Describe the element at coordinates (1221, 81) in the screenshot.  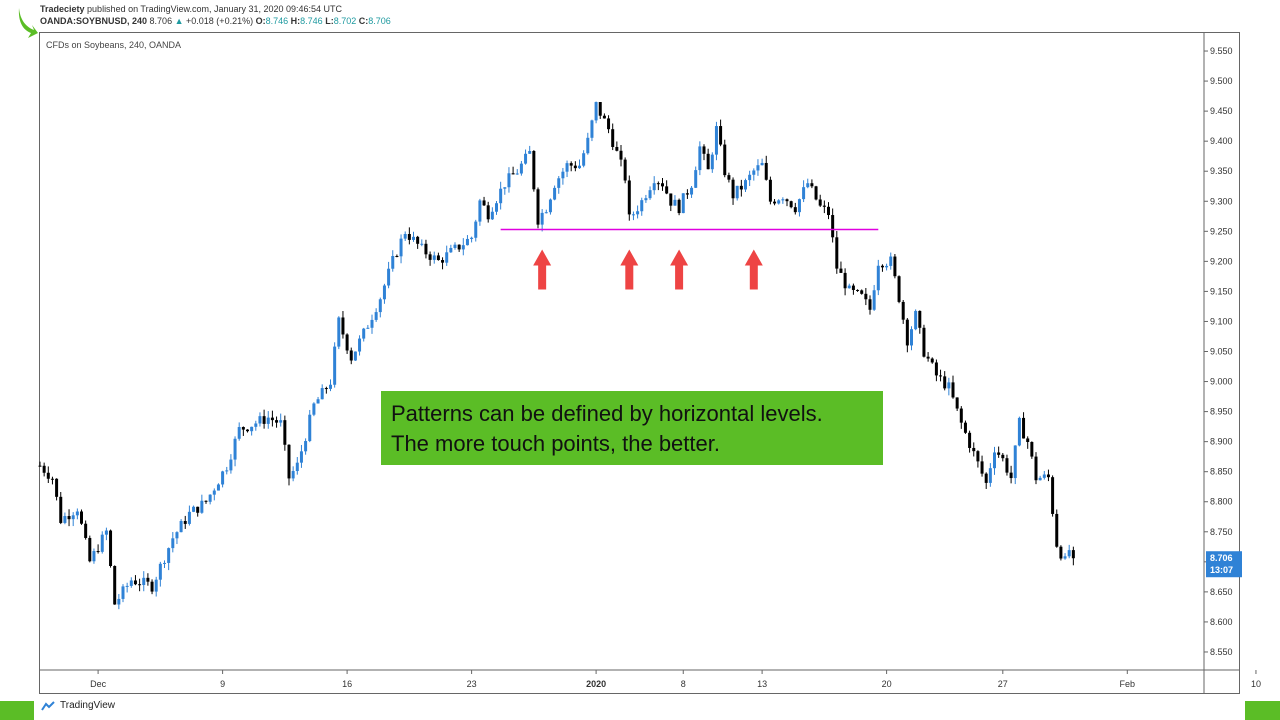
I see `price-tick-label: 9.500` at that location.